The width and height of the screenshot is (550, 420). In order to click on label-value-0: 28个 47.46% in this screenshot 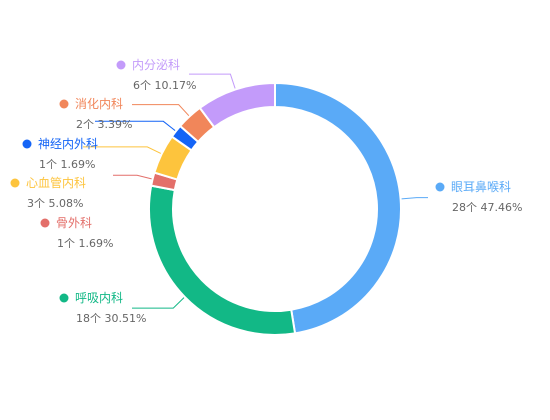, I will do `click(487, 207)`.